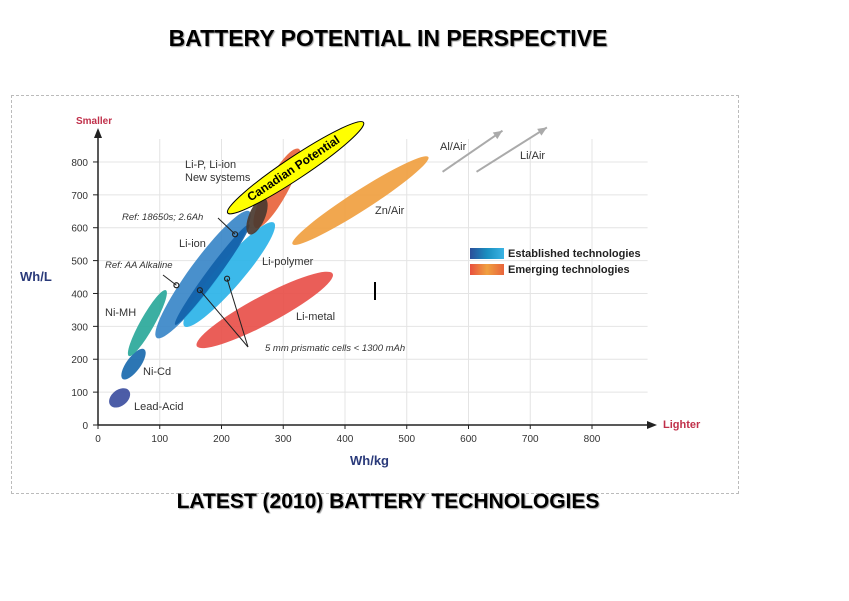 The height and width of the screenshot is (601, 849). I want to click on label-ni-mh: Ni-MH, so click(120, 313).